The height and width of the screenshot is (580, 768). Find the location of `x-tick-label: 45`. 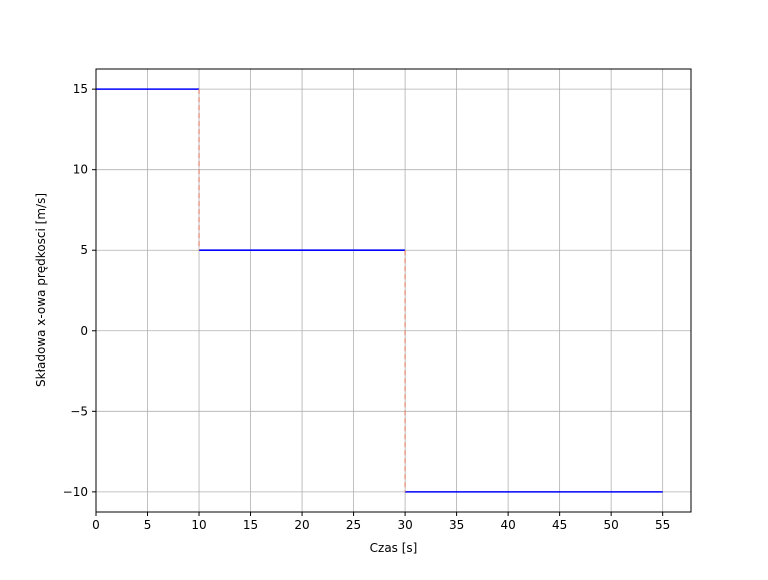

x-tick-label: 45 is located at coordinates (559, 525).